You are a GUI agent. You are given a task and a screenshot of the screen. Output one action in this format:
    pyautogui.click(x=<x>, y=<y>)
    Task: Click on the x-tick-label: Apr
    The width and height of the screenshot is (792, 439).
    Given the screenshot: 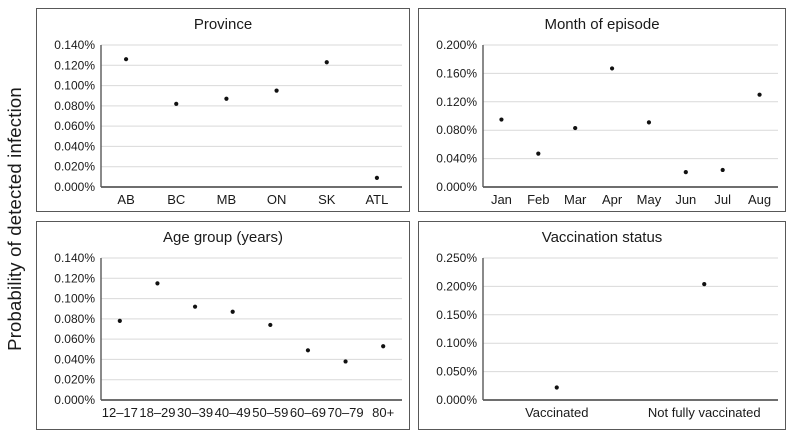 What is the action you would take?
    pyautogui.click(x=612, y=199)
    